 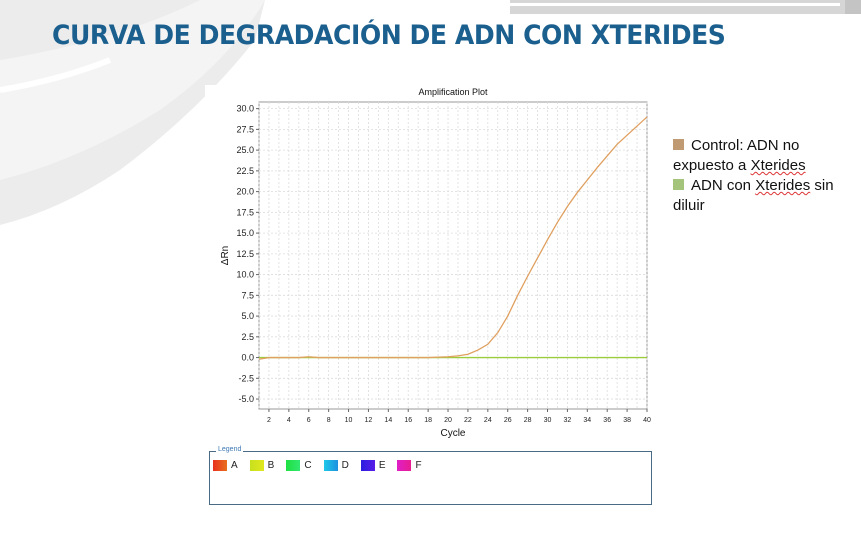 What do you see at coordinates (548, 420) in the screenshot?
I see `x-tick-label: 30` at bounding box center [548, 420].